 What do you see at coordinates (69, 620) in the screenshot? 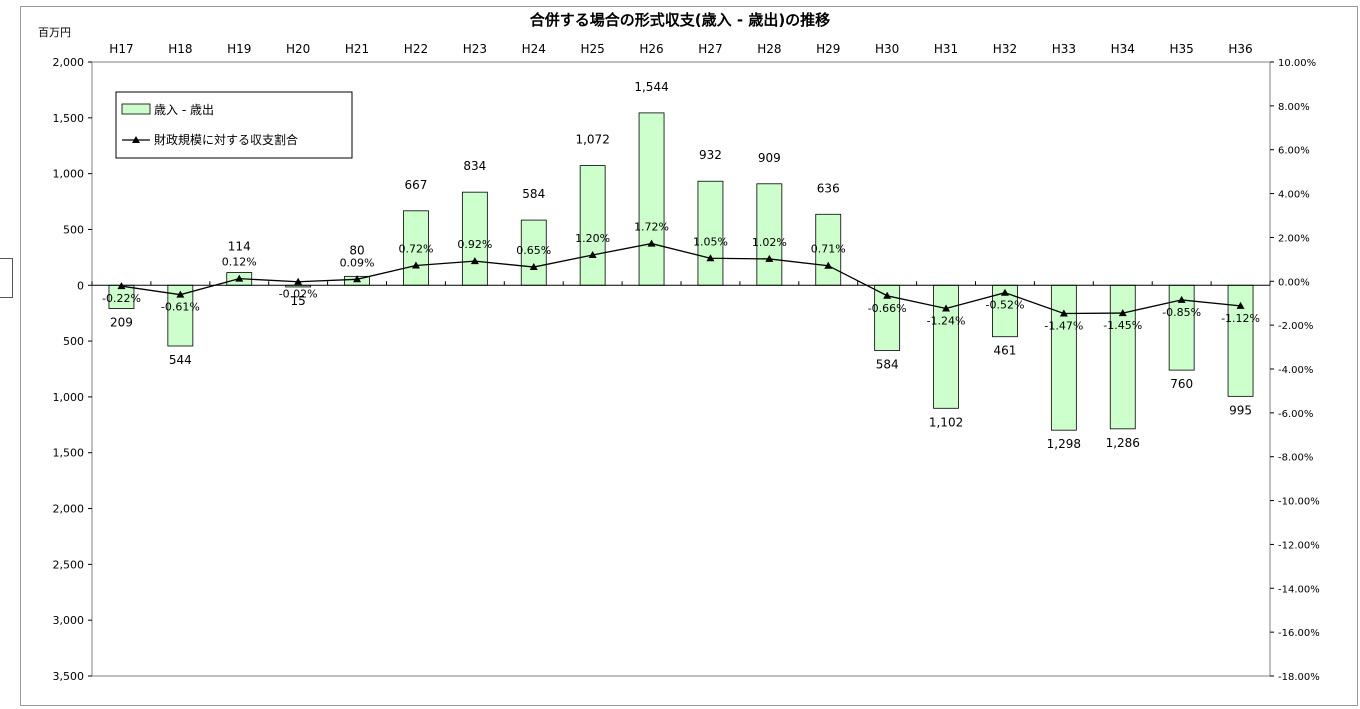
I see `left-axis-tick-label: 3,000` at bounding box center [69, 620].